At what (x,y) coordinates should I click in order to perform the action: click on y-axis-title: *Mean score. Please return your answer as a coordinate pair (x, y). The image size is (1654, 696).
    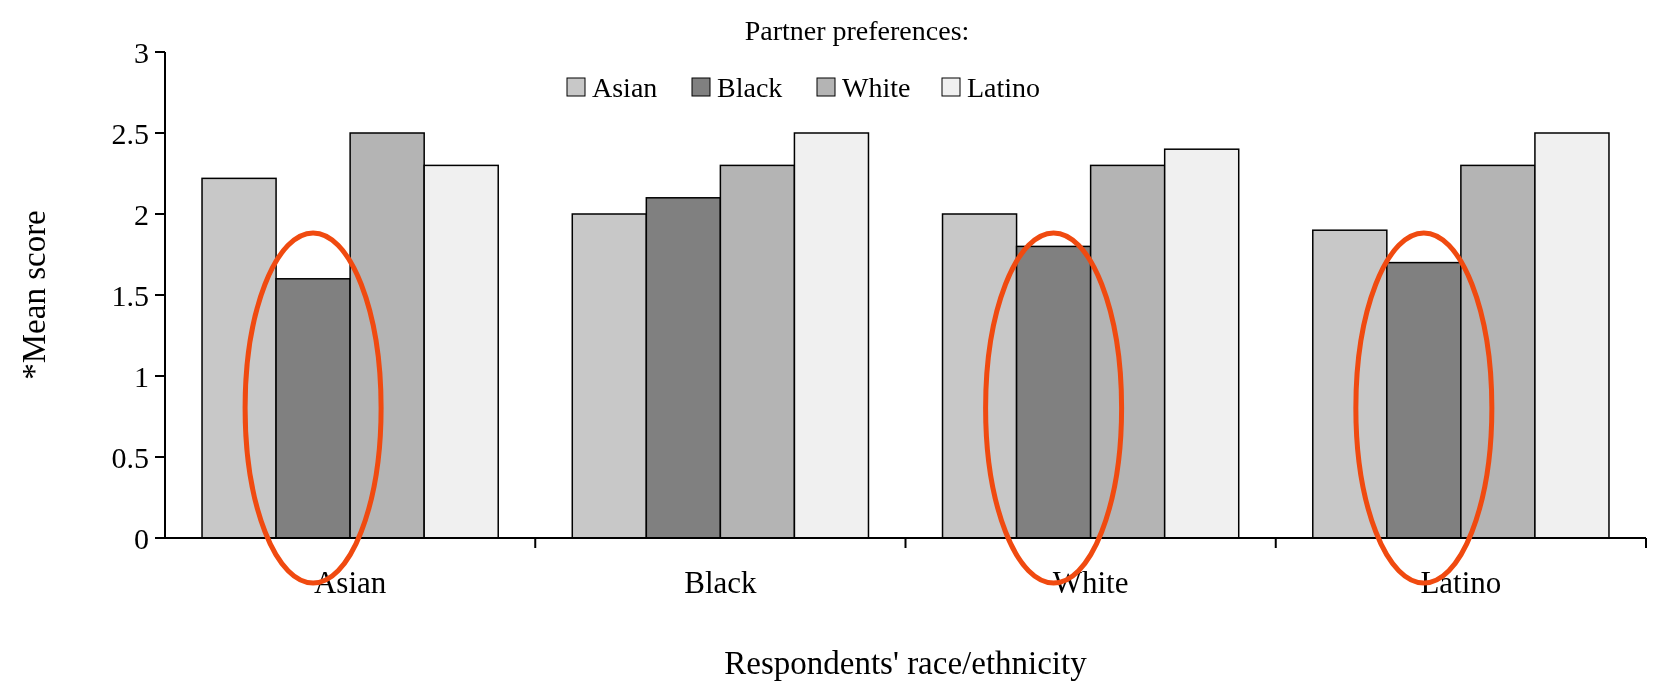
    Looking at the image, I should click on (34, 295).